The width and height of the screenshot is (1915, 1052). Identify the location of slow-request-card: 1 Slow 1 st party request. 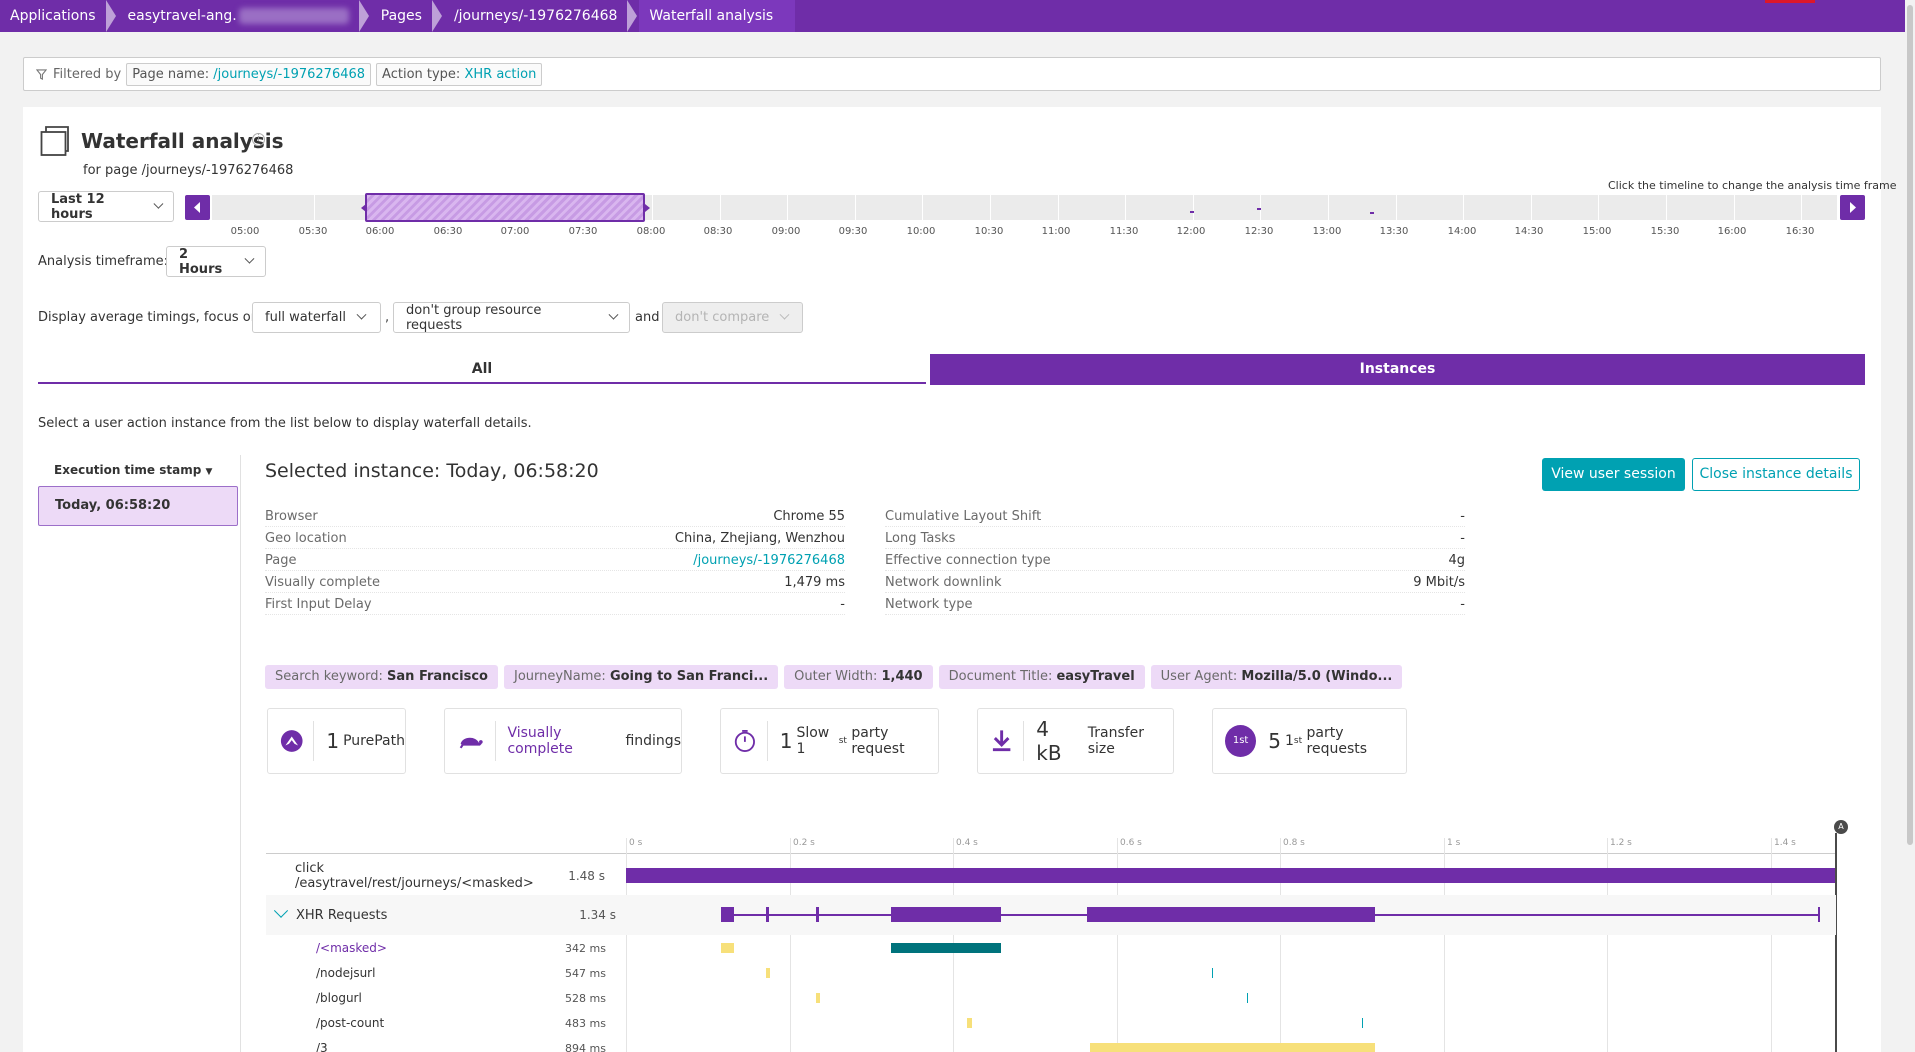
(829, 741).